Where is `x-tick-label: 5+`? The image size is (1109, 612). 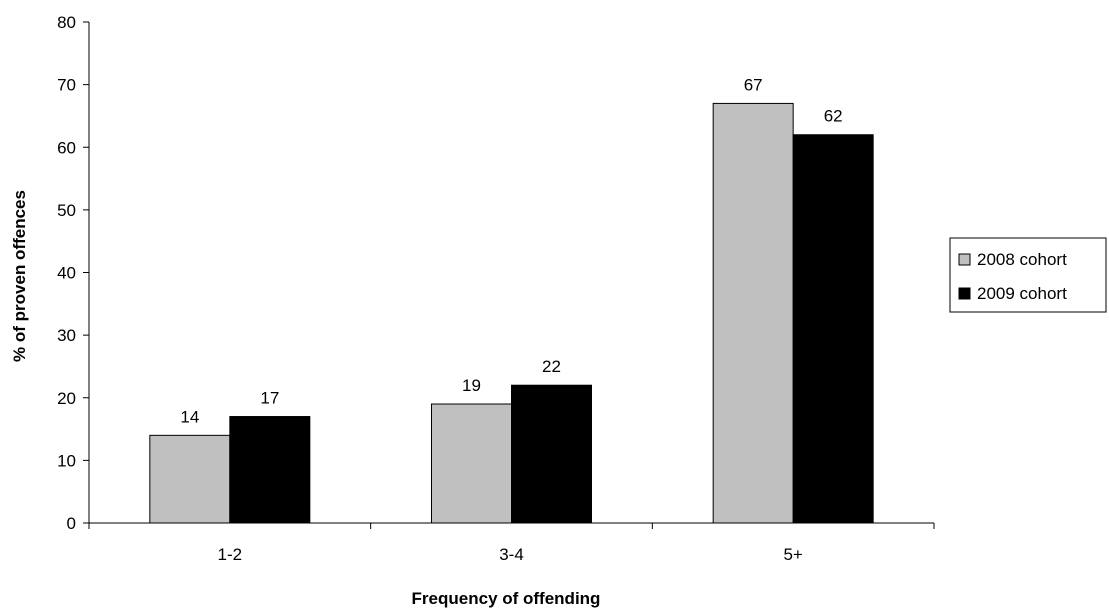 x-tick-label: 5+ is located at coordinates (792, 554).